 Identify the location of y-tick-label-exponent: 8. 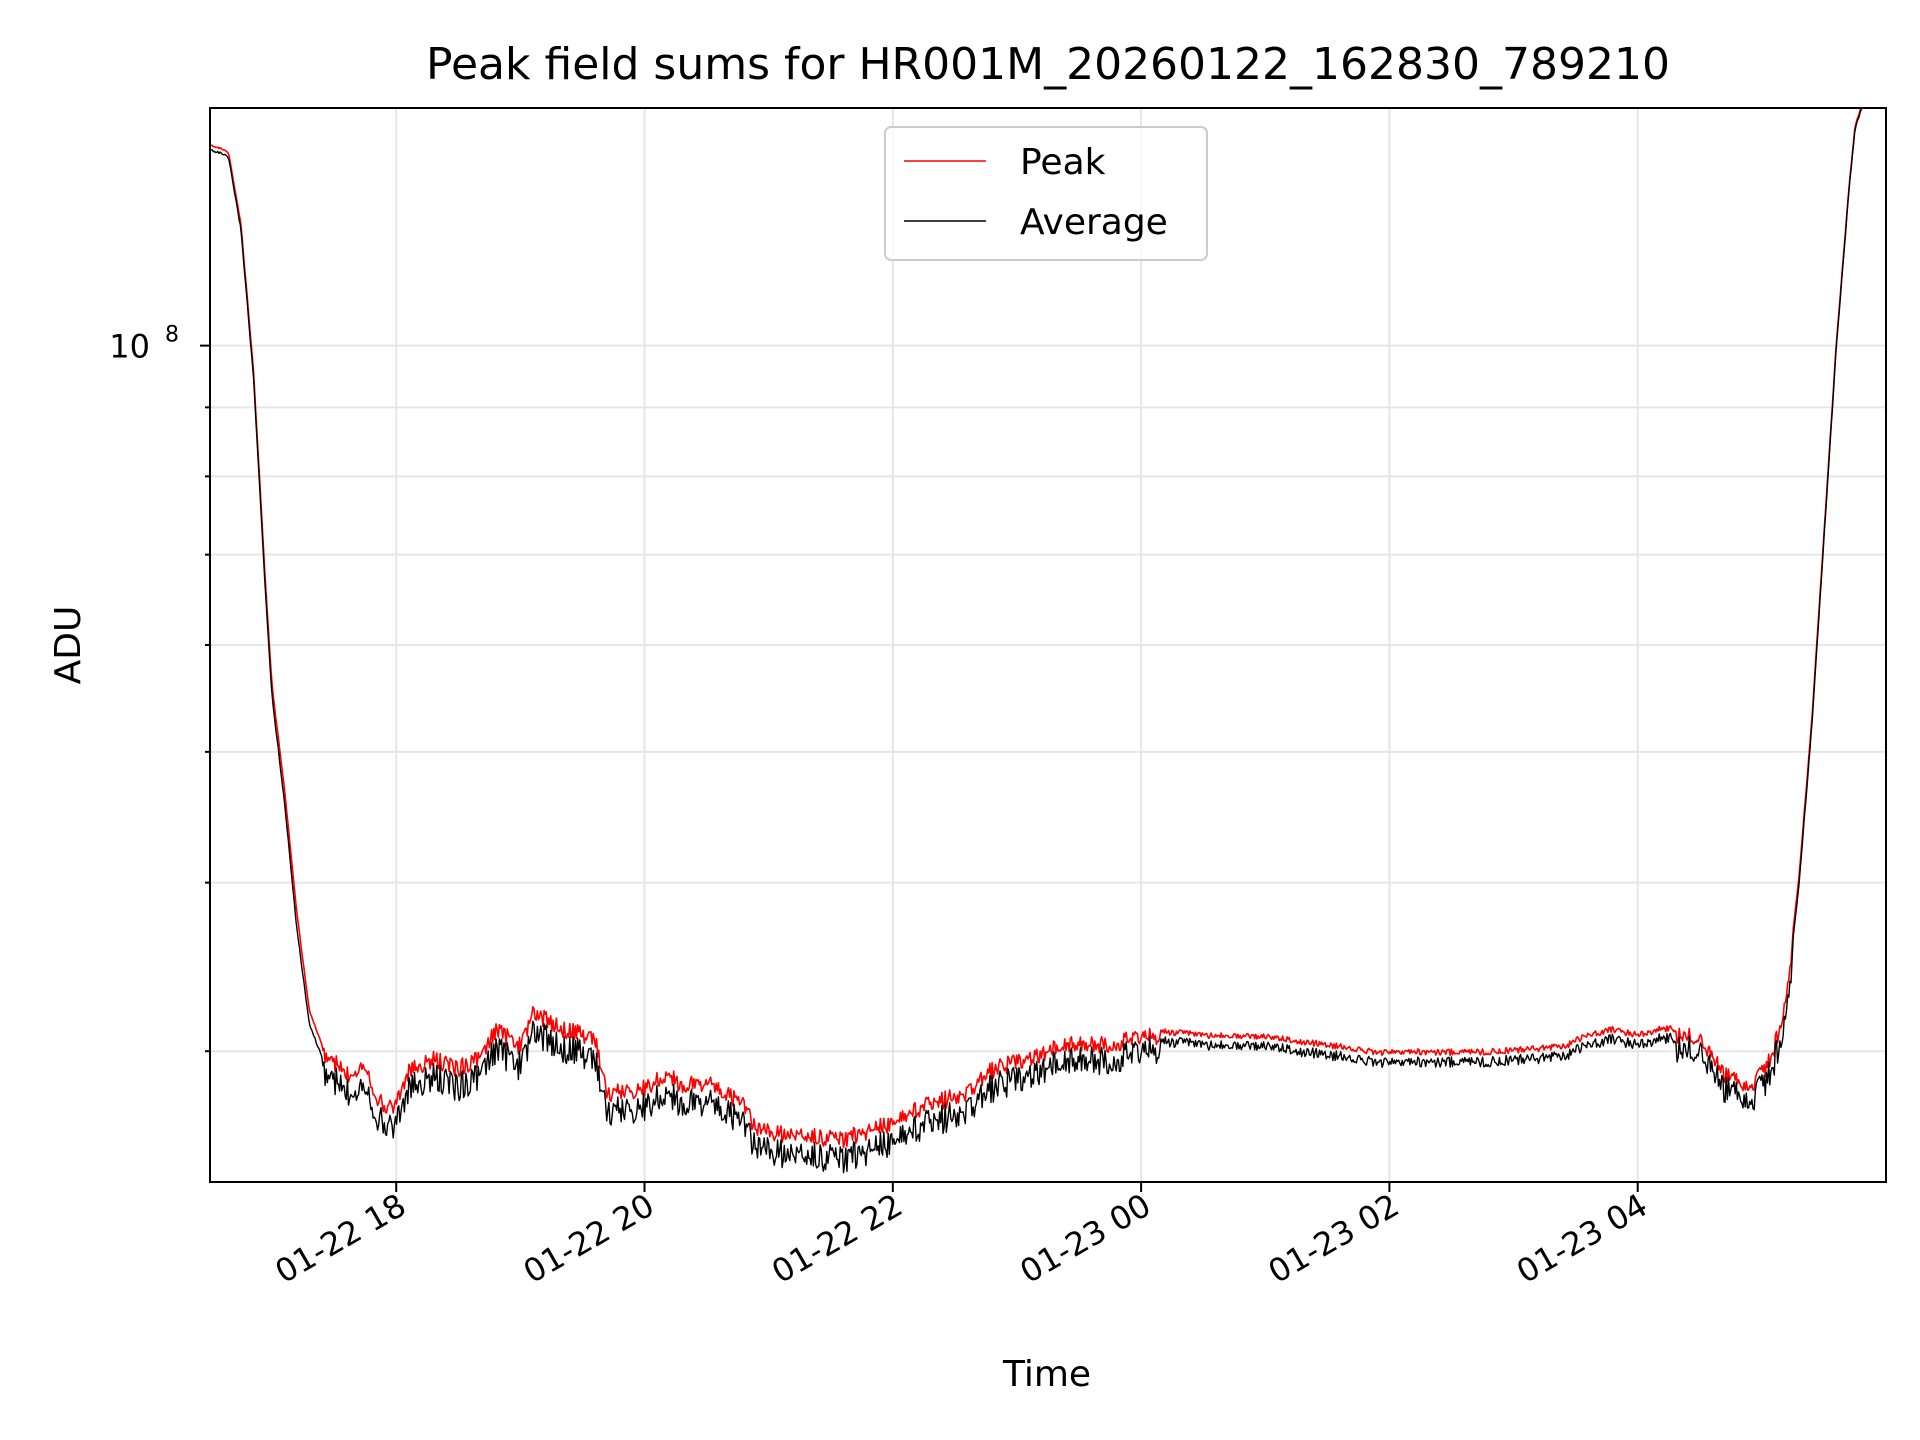
(172, 335).